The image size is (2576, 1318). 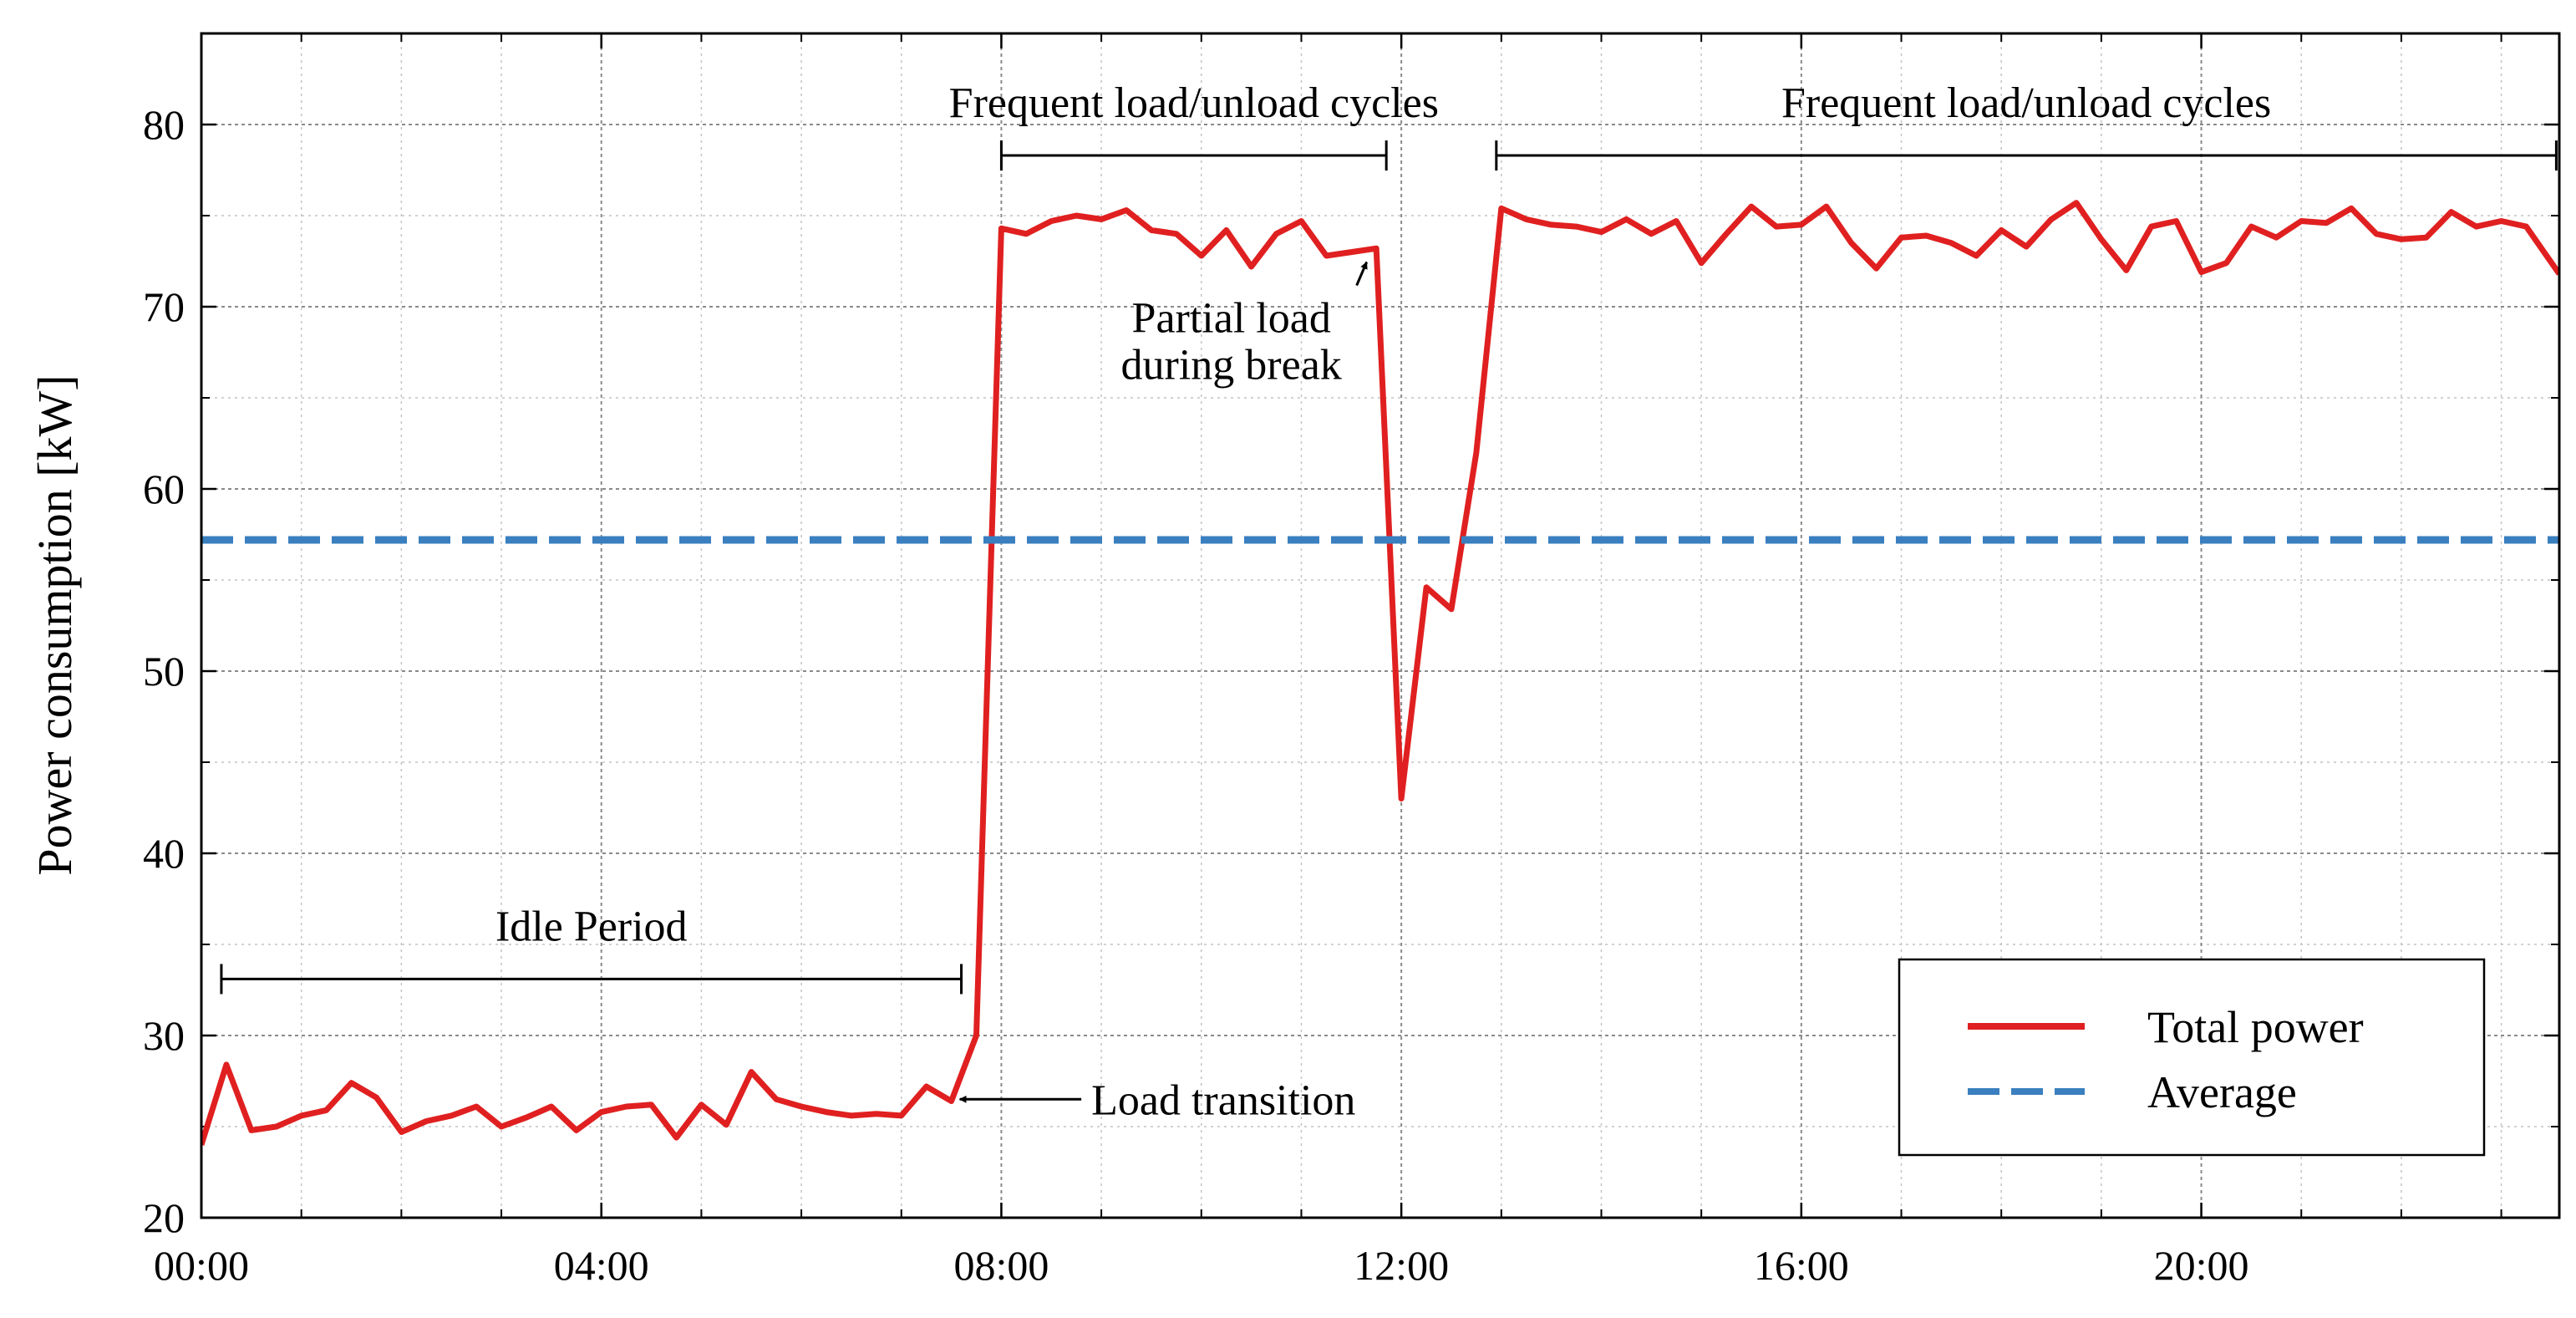 What do you see at coordinates (591, 926) in the screenshot?
I see `annotation-label-idle: Idle Period` at bounding box center [591, 926].